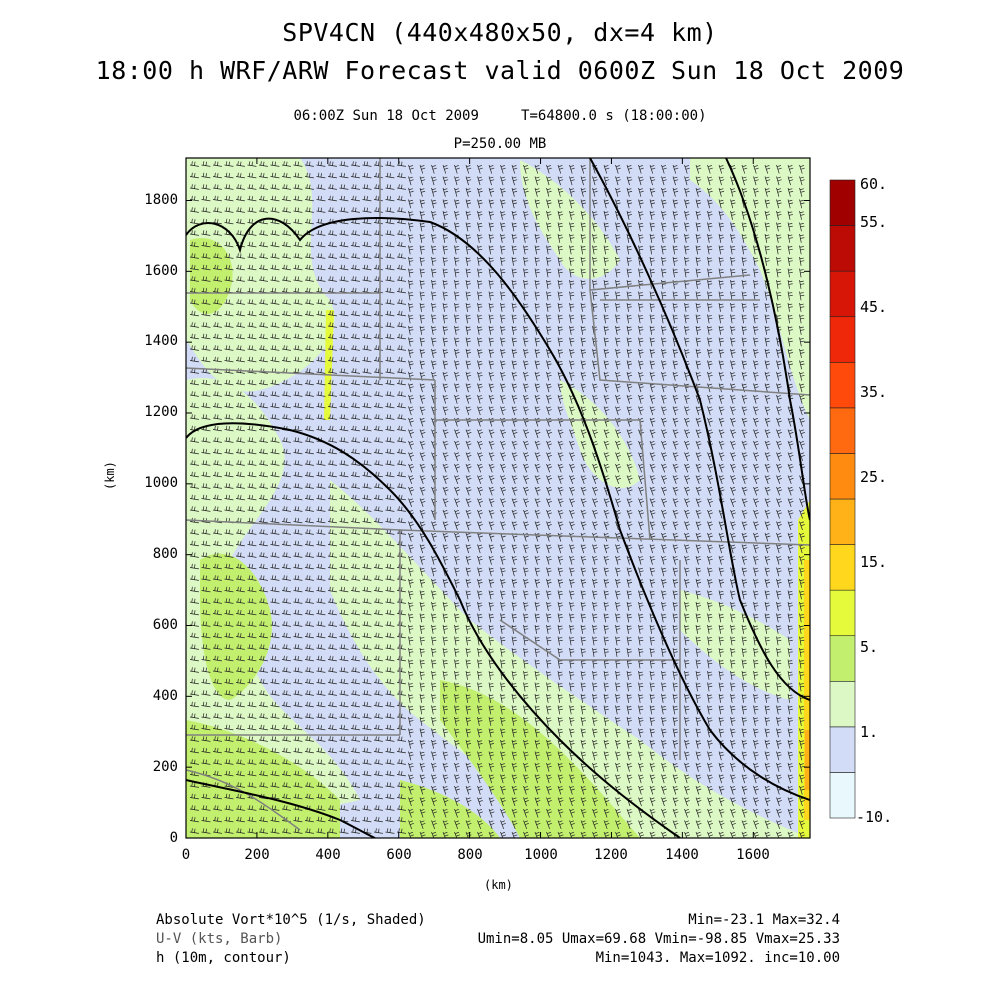 The width and height of the screenshot is (1000, 1000). What do you see at coordinates (874, 184) in the screenshot?
I see `colorbar-label: 60.` at bounding box center [874, 184].